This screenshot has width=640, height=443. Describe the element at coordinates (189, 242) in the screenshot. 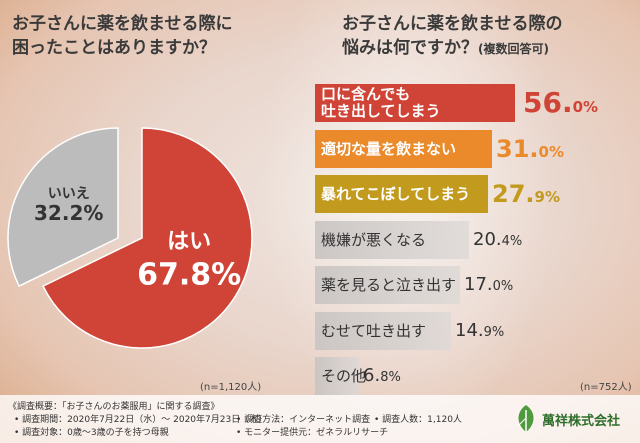

I see `pie-label-yes: はい` at that location.